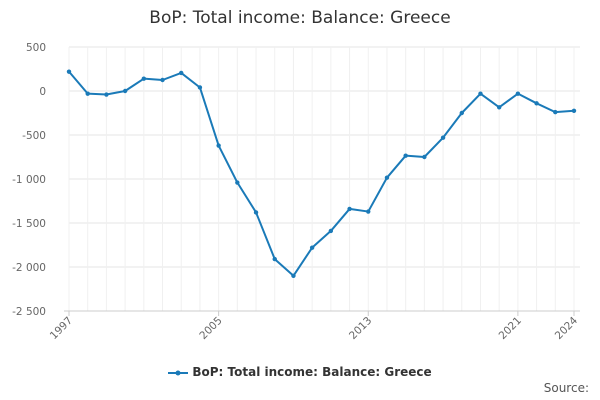 The width and height of the screenshot is (600, 400). I want to click on y-axis: 500 0 -500 -1 000 -1 500 -2 000 -2 500, so click(29, 180).